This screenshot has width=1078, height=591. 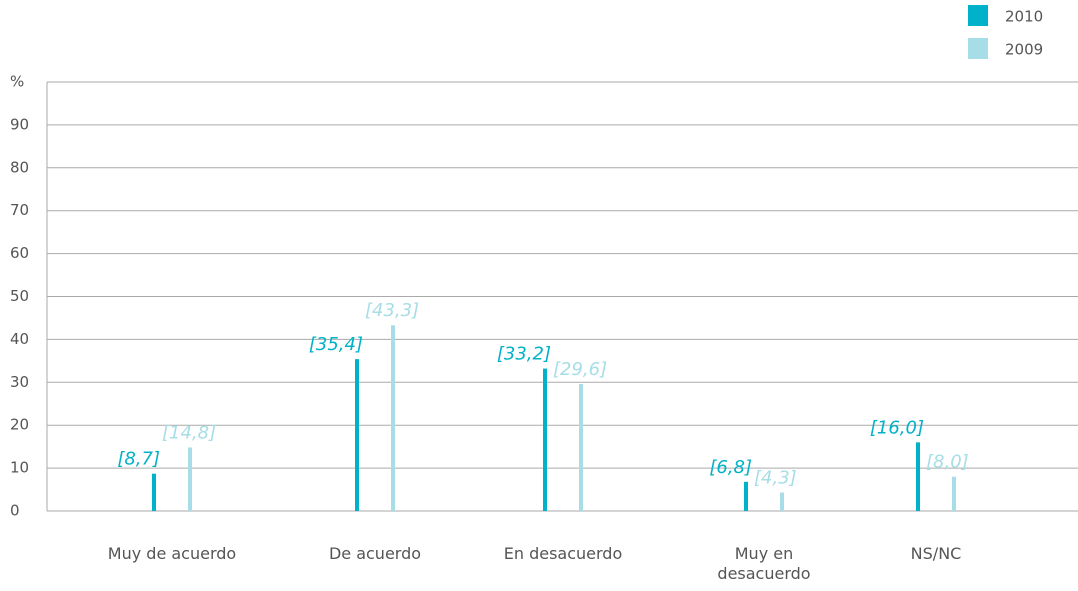 I want to click on x-tick-label: NS/NC, so click(x=936, y=553).